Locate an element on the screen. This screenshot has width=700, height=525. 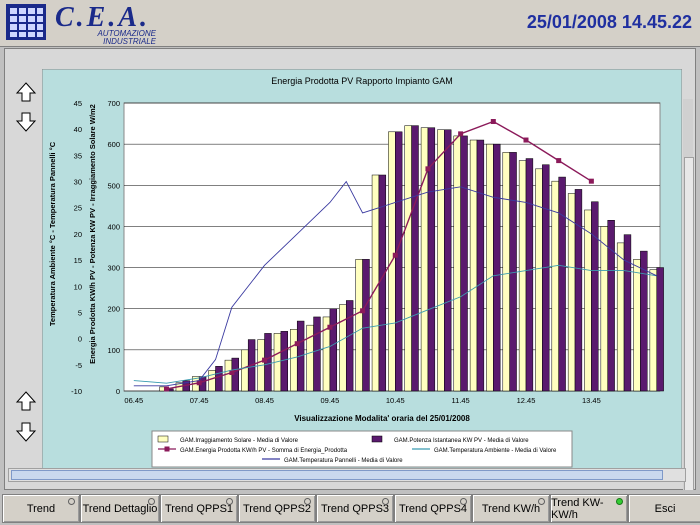
footer-button-label: Trend KW/h is located at coordinates (511, 508).